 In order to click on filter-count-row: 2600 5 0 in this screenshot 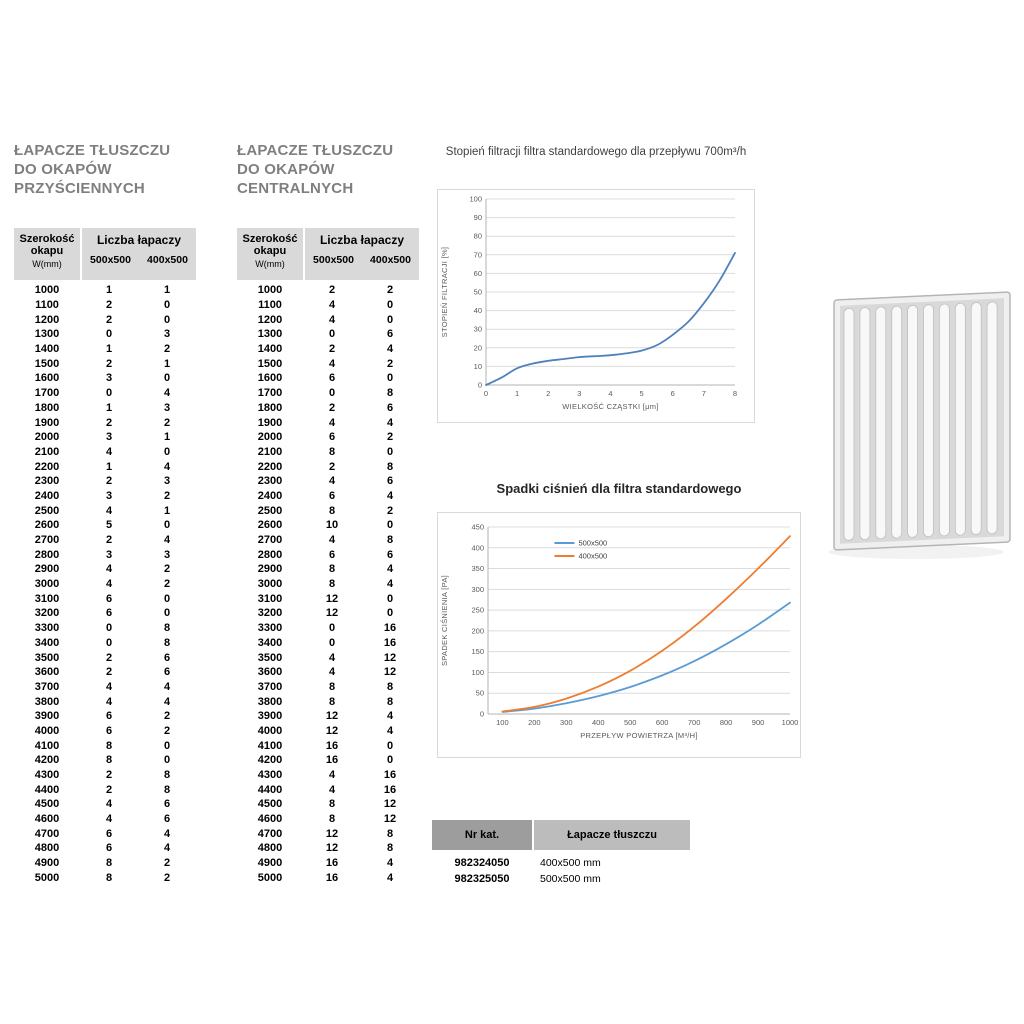, I will do `click(105, 525)`.